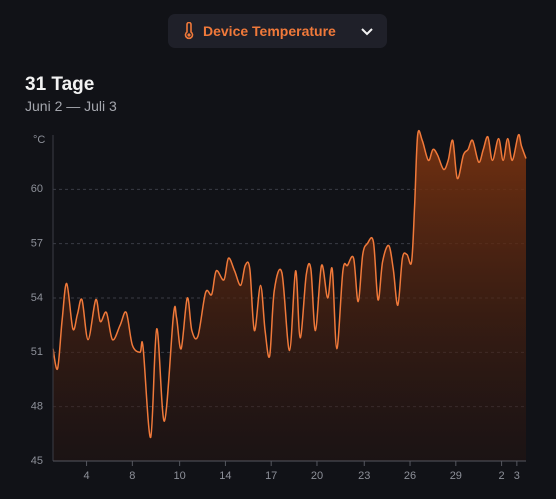  What do you see at coordinates (37, 352) in the screenshot?
I see `y-tick-label: 51` at bounding box center [37, 352].